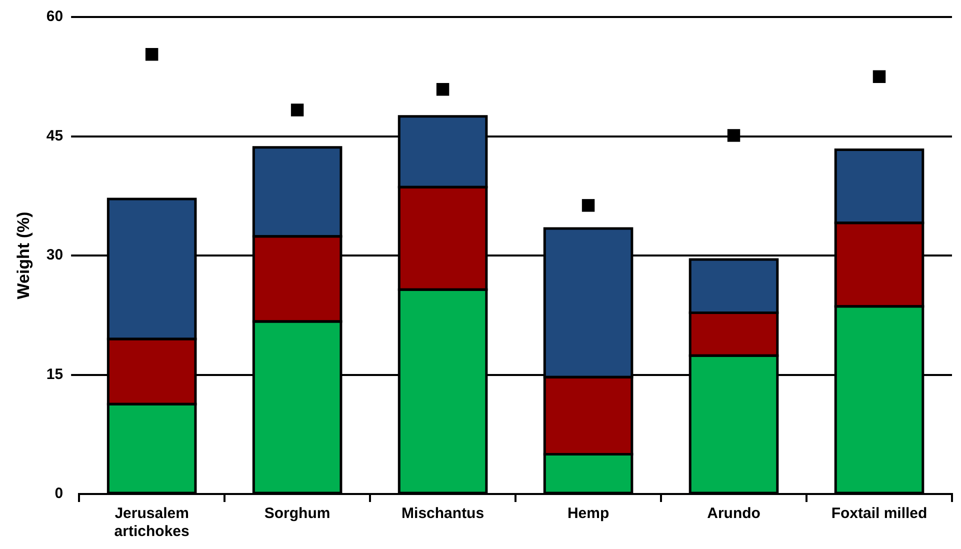  I want to click on y-tick-label: 0, so click(59, 493).